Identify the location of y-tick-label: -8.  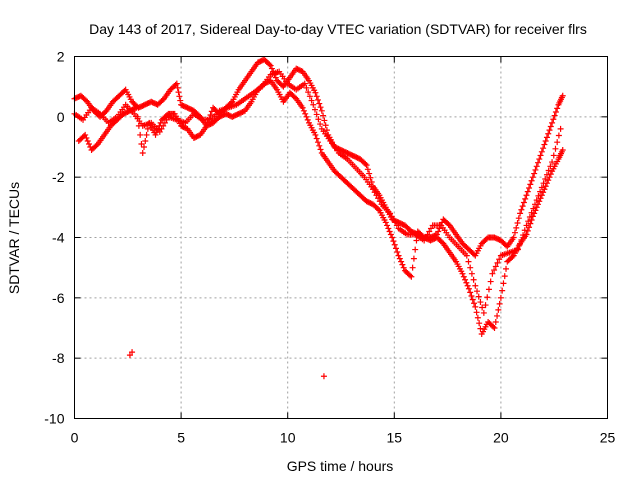
(58, 358).